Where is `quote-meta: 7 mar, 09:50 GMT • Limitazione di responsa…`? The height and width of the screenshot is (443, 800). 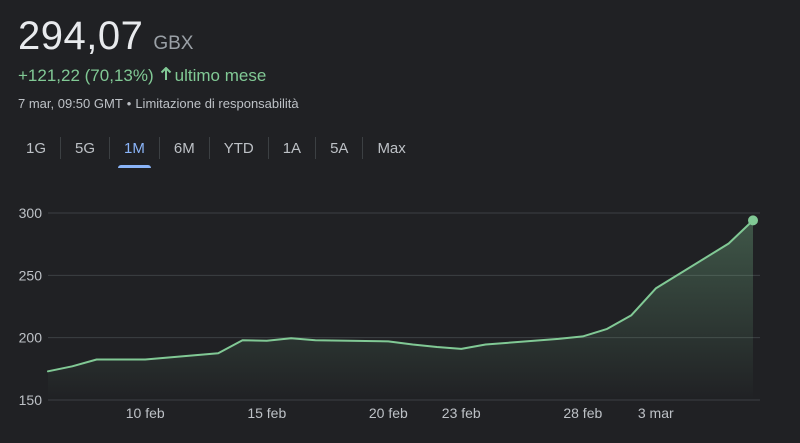
quote-meta: 7 mar, 09:50 GMT • Limitazione di responsa… is located at coordinates (158, 103).